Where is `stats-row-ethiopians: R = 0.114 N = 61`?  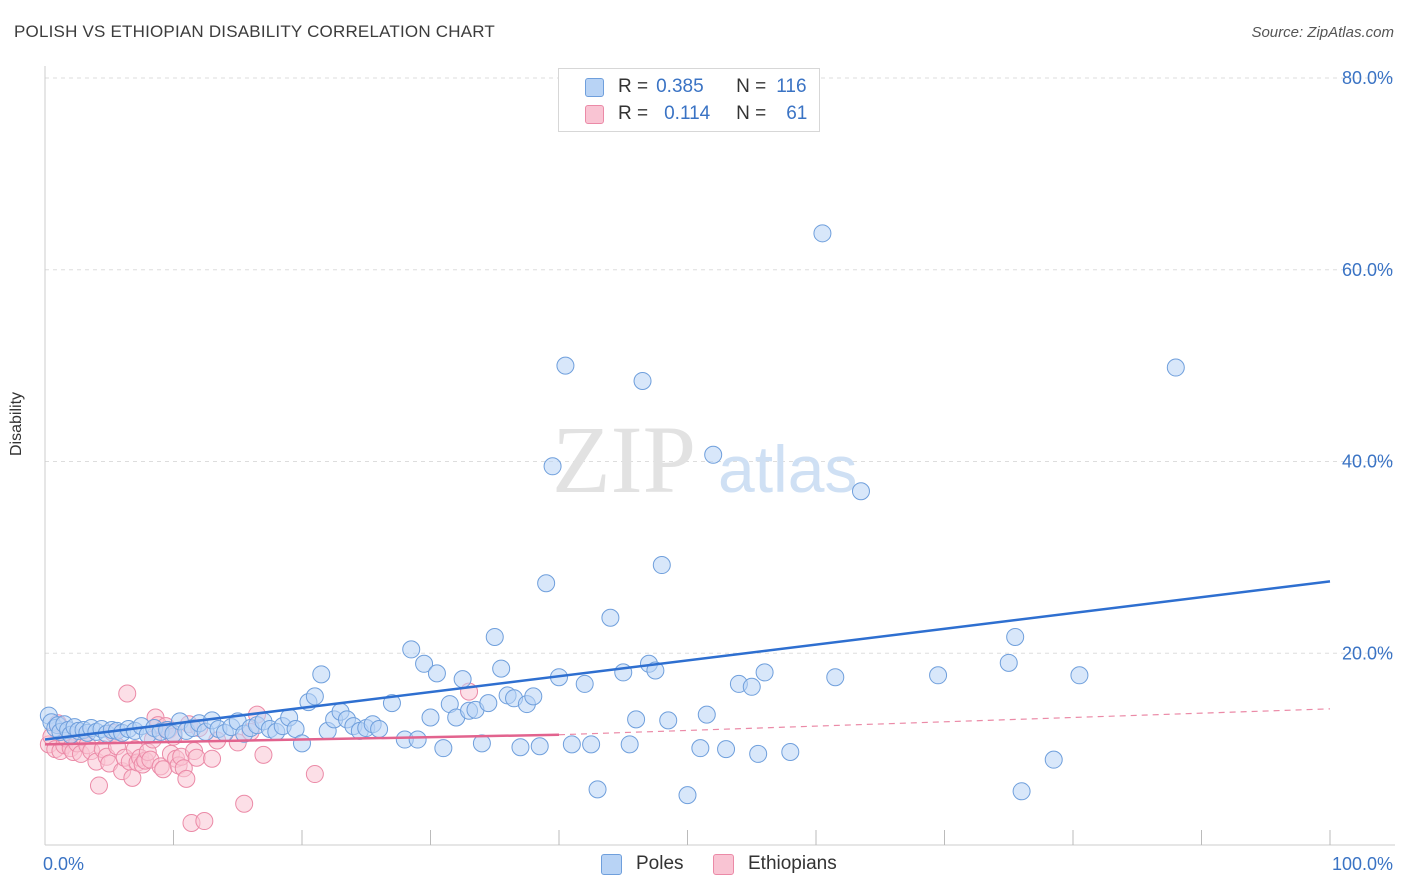 stats-row-ethiopians: R = 0.114 N = 61 is located at coordinates (696, 114).